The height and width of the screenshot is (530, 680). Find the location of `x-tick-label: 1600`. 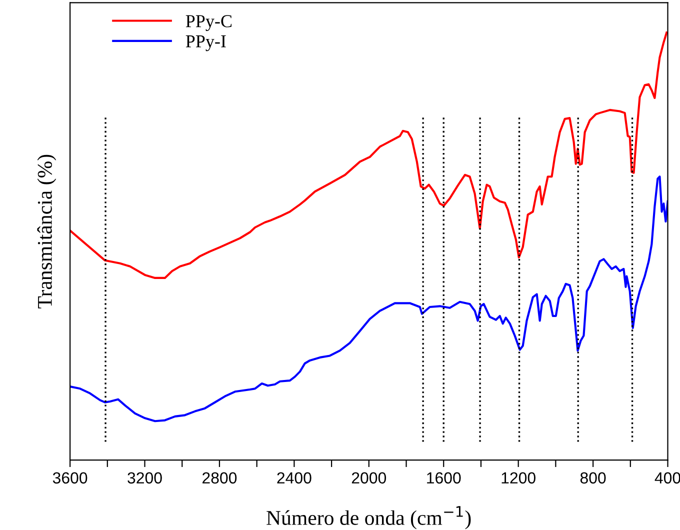

x-tick-label: 1600 is located at coordinates (444, 478).